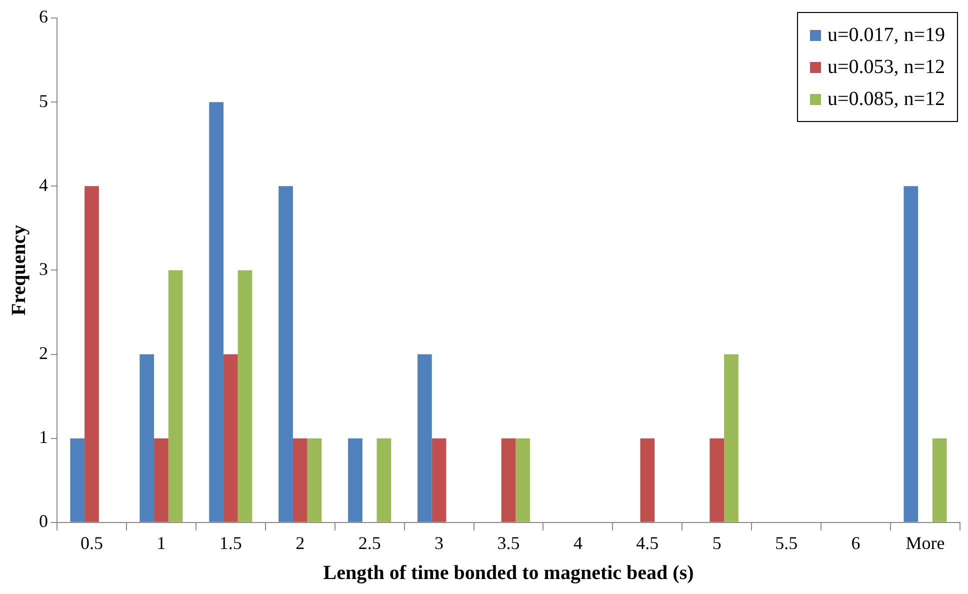 The width and height of the screenshot is (968, 594). What do you see at coordinates (43, 521) in the screenshot?
I see `y-tick-label: 0` at bounding box center [43, 521].